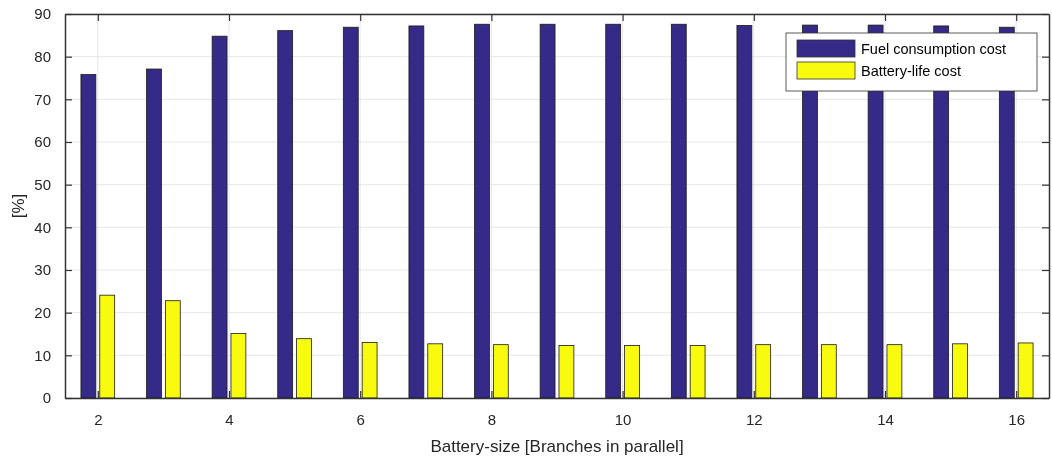 This screenshot has width=1052, height=462. I want to click on x-axis-title: Battery-size [Branches in parallel], so click(557, 446).